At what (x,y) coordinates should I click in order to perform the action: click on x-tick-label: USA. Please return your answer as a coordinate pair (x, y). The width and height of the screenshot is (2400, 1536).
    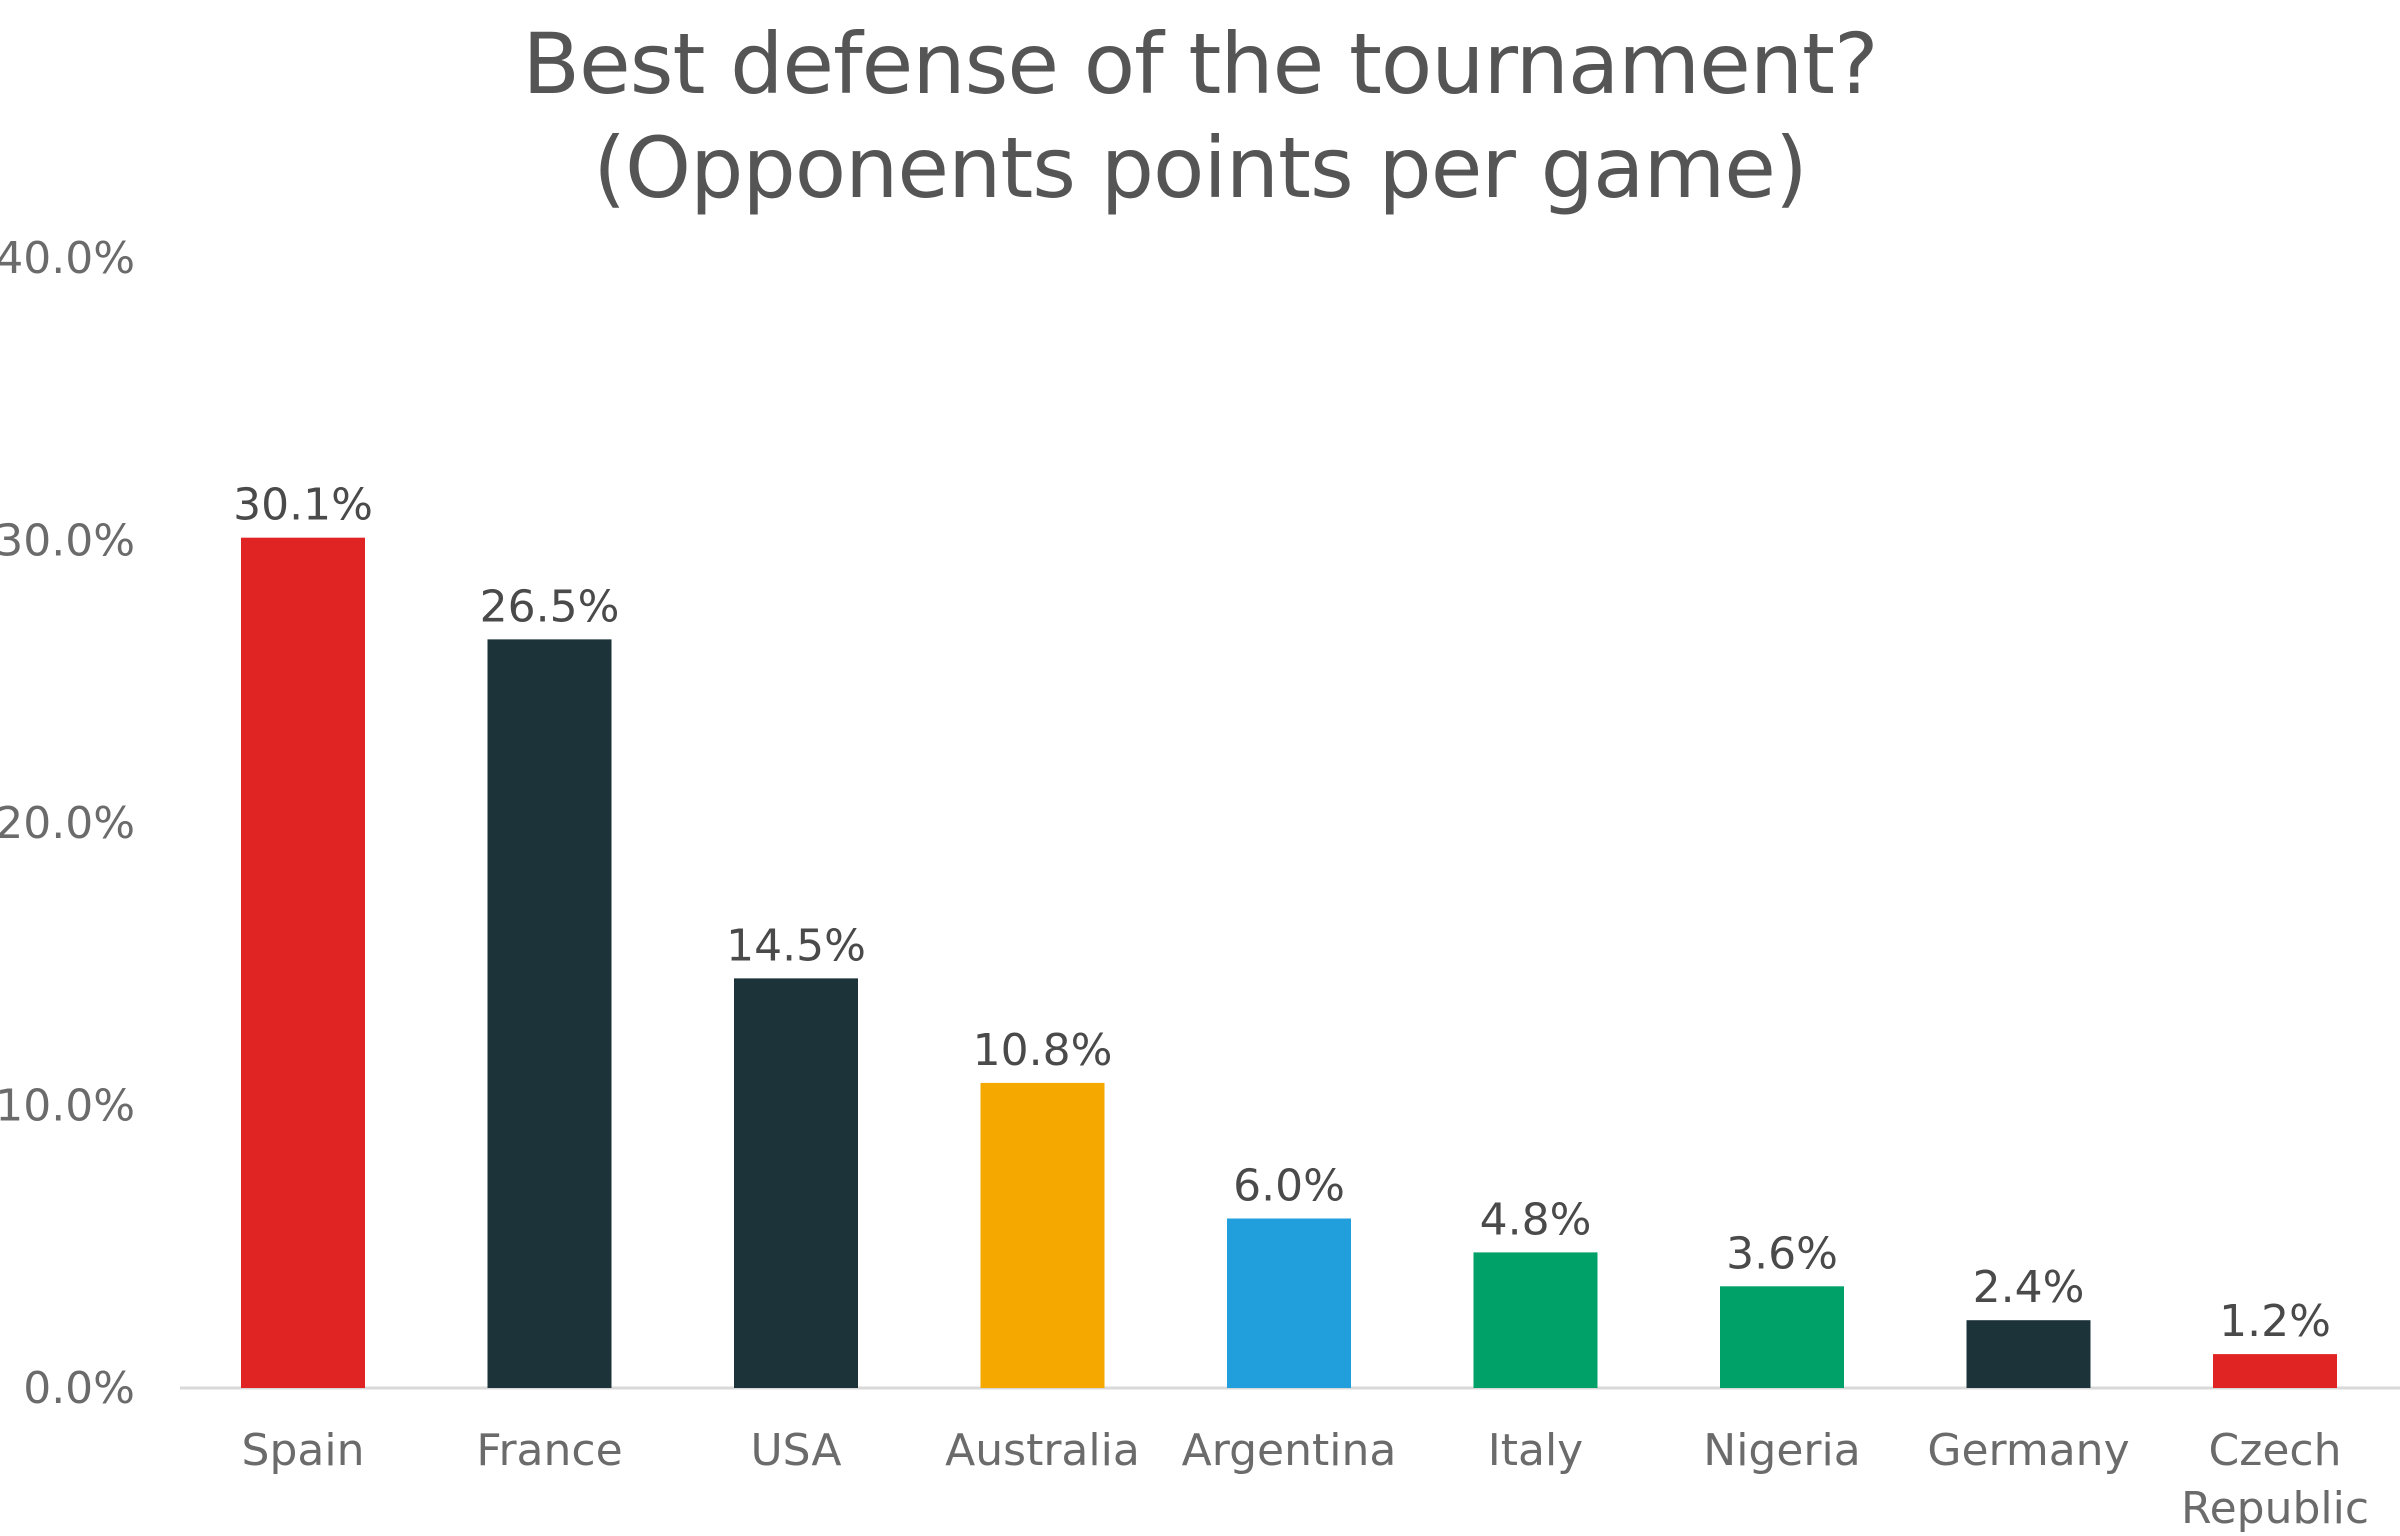
    Looking at the image, I should click on (795, 1450).